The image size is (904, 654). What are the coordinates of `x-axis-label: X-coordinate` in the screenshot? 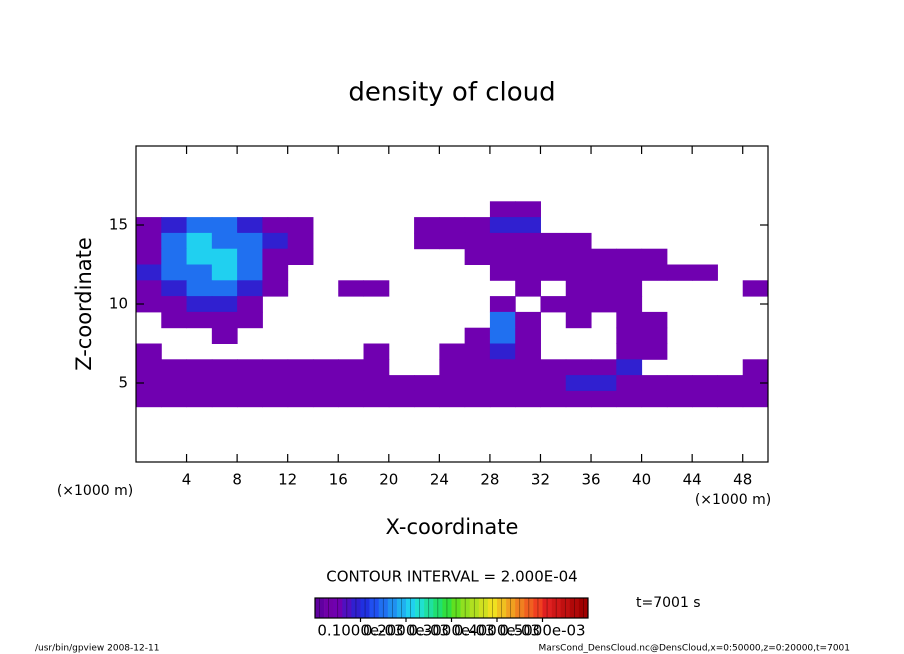 It's located at (452, 527).